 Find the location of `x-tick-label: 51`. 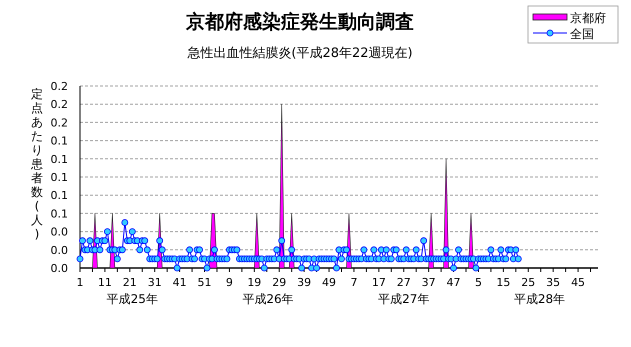

x-tick-label: 51 is located at coordinates (205, 282).